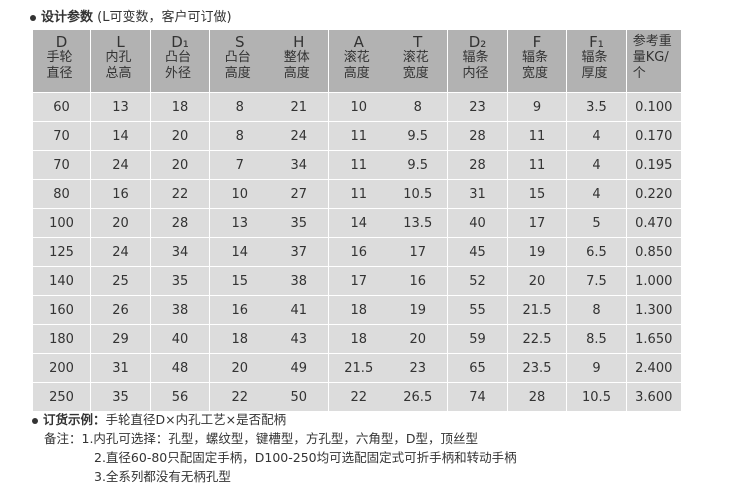  Describe the element at coordinates (418, 194) in the screenshot. I see `table-cell: 10.5` at that location.